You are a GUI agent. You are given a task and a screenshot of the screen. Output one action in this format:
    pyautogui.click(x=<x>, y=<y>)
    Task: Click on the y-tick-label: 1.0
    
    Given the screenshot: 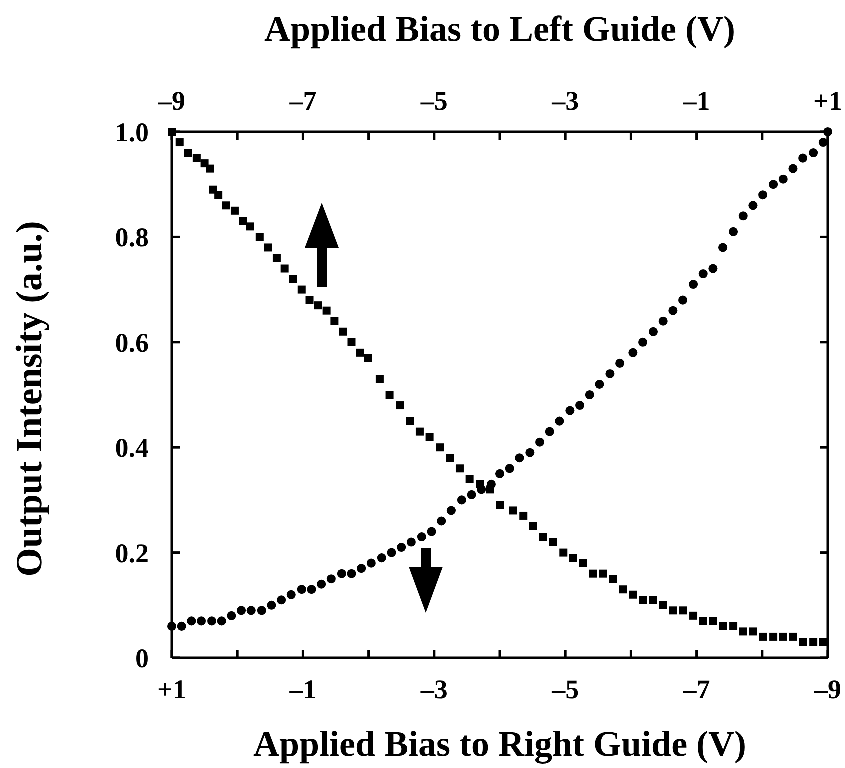 What is the action you would take?
    pyautogui.click(x=132, y=132)
    